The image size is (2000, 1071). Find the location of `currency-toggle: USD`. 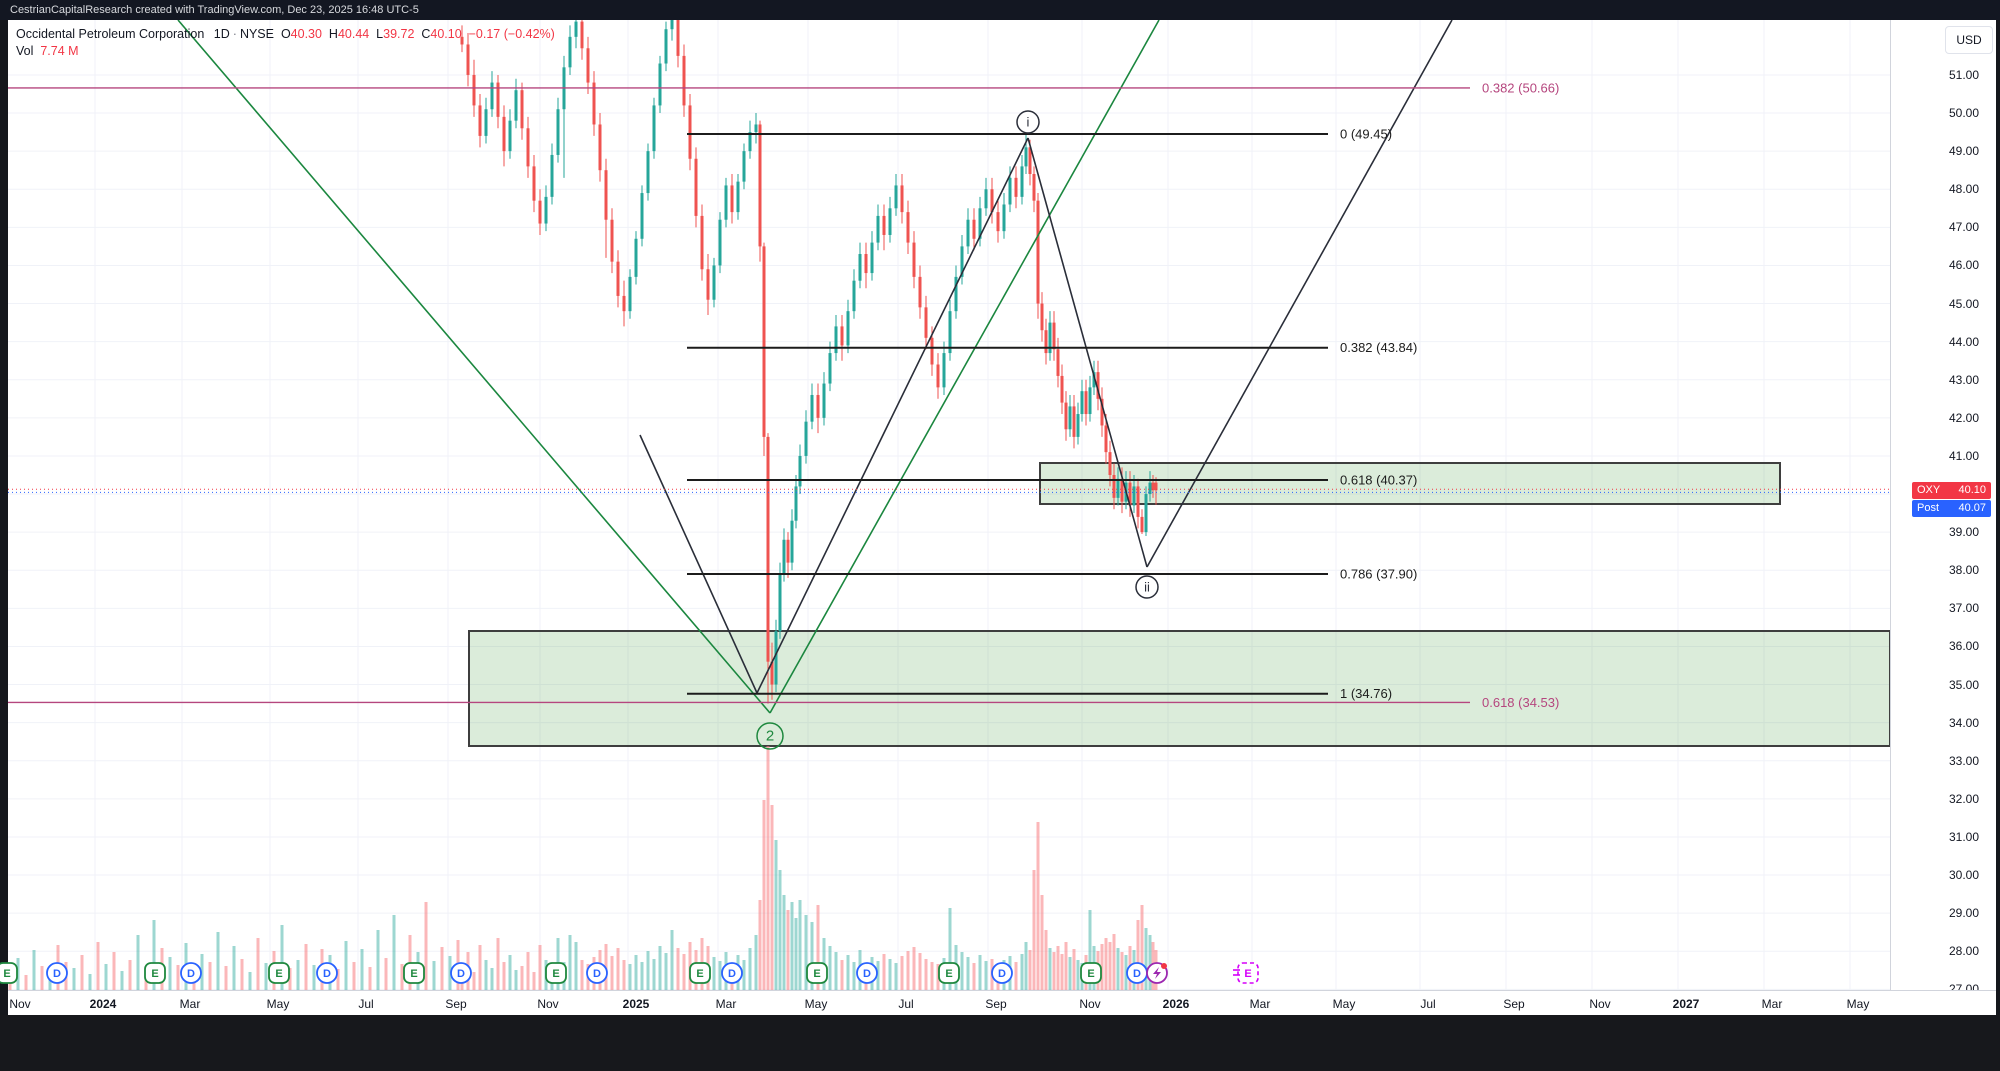

currency-toggle: USD is located at coordinates (1969, 40).